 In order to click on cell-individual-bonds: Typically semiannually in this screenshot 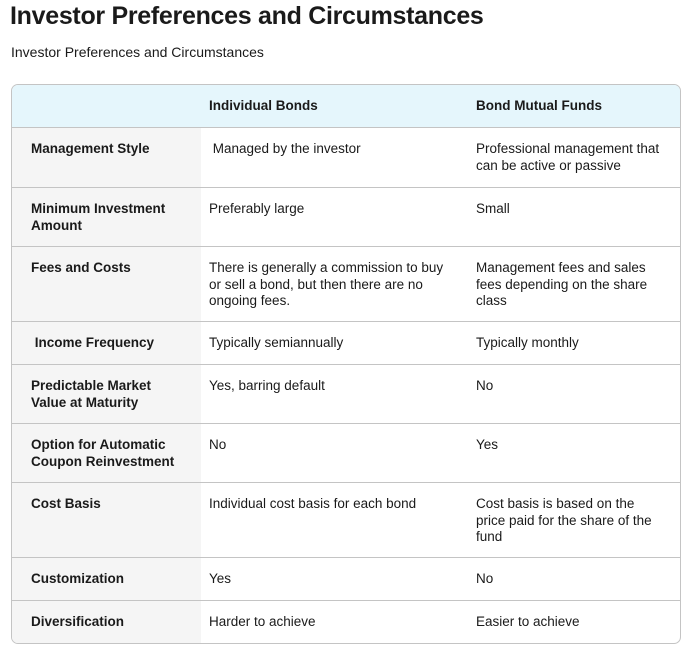, I will do `click(334, 343)`.